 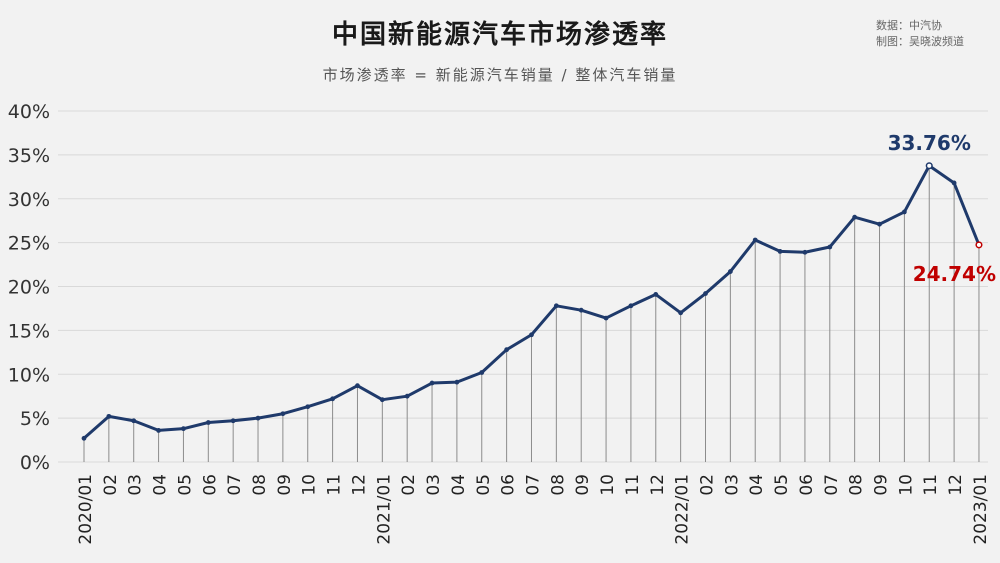 I want to click on source-line: 数据：中汽协, so click(x=909, y=25).